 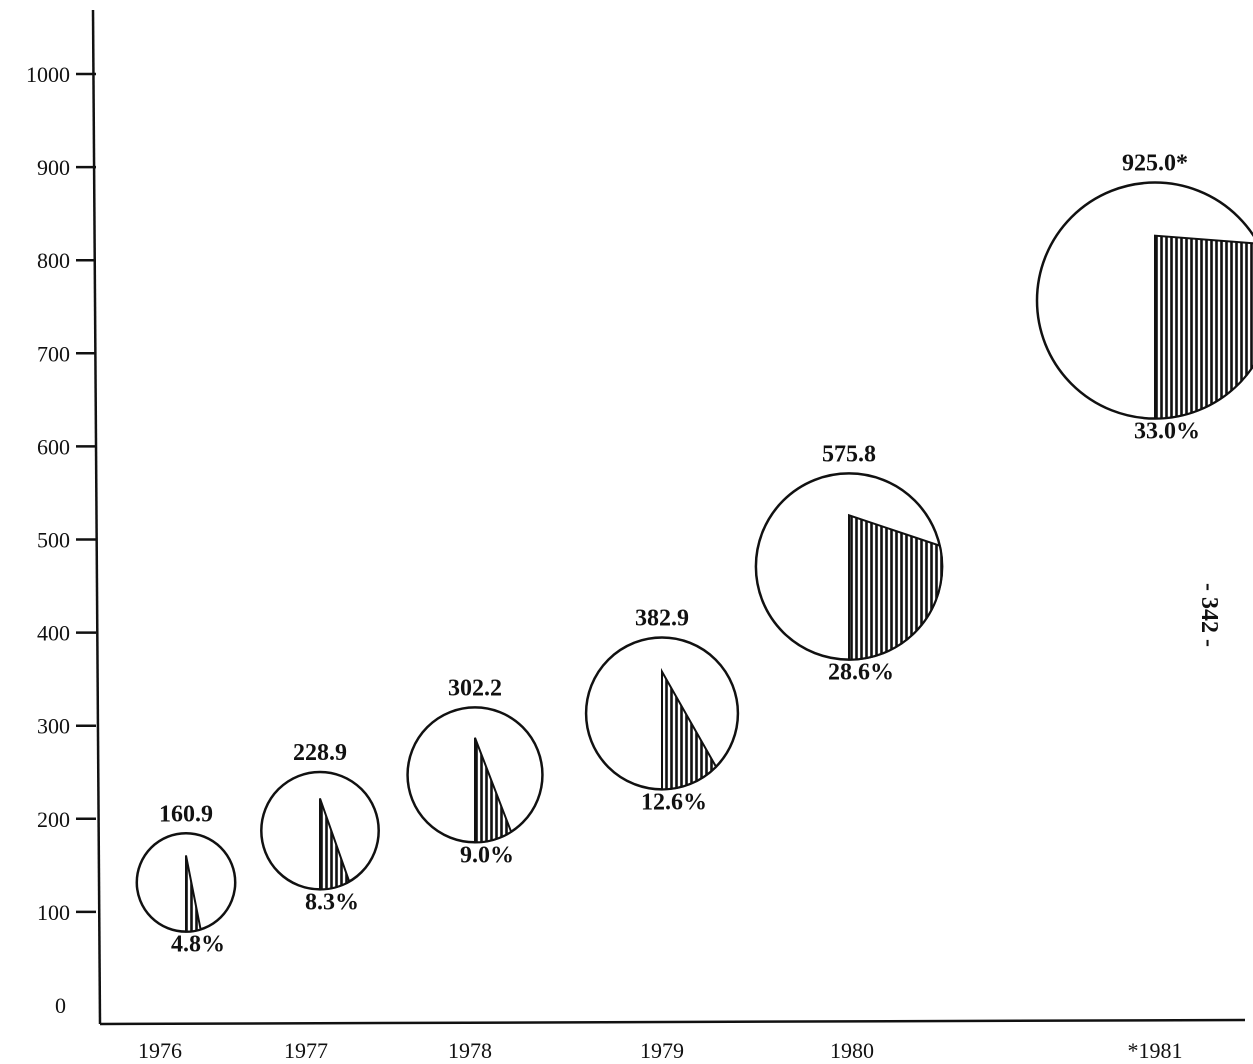 What do you see at coordinates (1155, 164) in the screenshot?
I see `value-label: 925.0*` at bounding box center [1155, 164].